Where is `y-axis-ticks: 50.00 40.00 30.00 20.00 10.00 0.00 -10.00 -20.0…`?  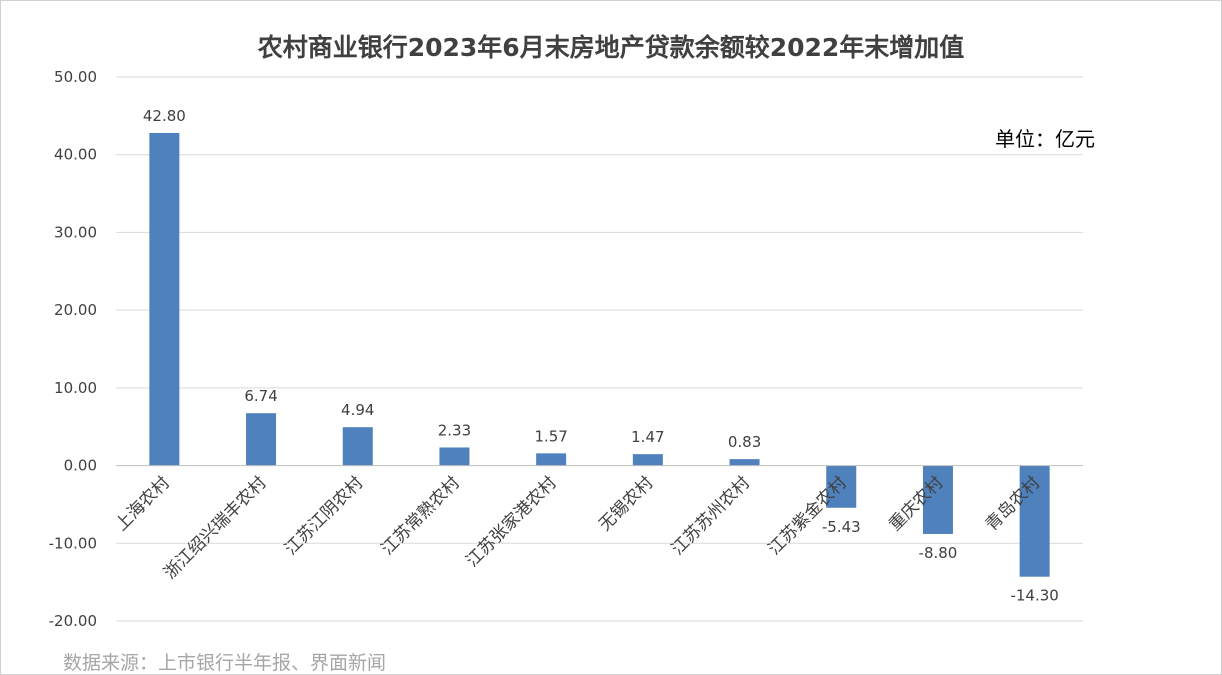
y-axis-ticks: 50.00 40.00 30.00 20.00 10.00 0.00 -10.00 -20.0… is located at coordinates (73, 349).